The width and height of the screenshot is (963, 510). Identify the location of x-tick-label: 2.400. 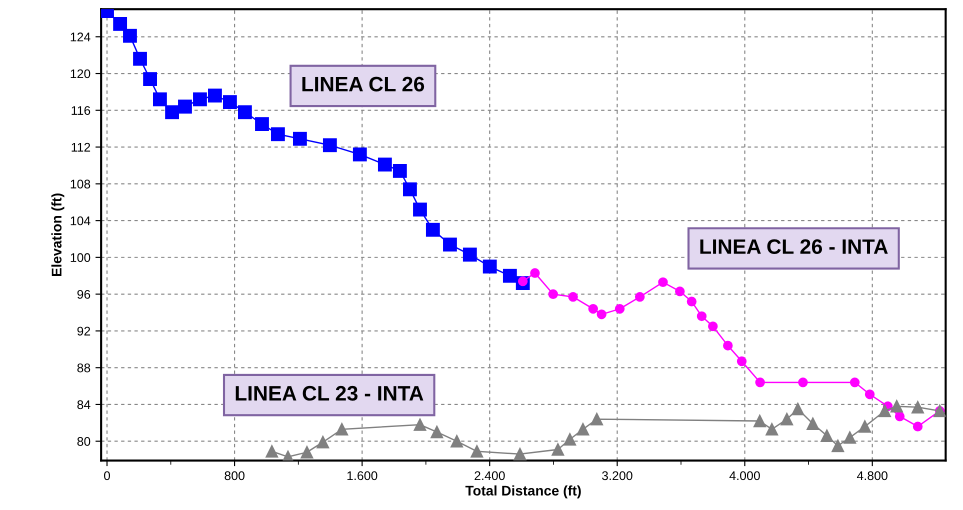
(489, 475).